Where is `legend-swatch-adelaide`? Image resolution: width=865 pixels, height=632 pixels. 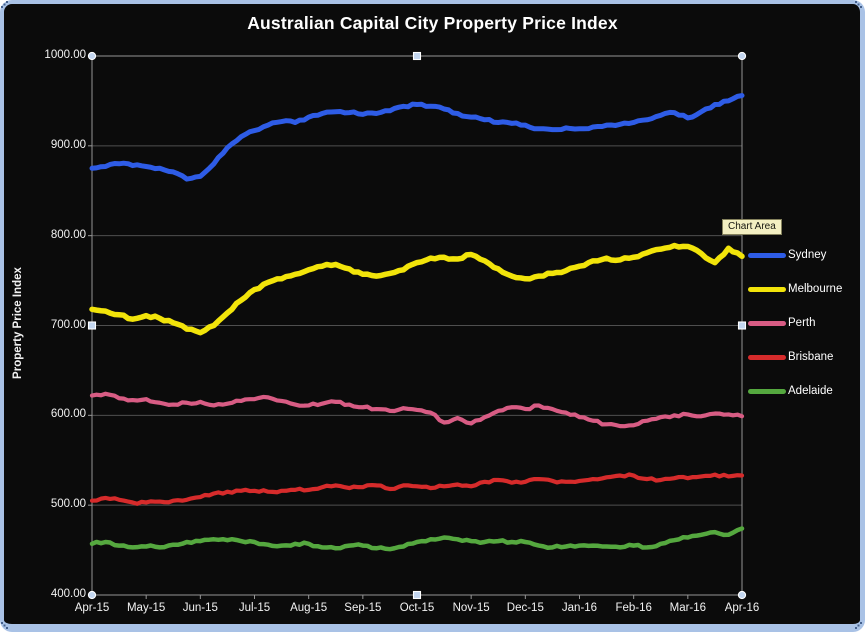
legend-swatch-adelaide is located at coordinates (767, 391).